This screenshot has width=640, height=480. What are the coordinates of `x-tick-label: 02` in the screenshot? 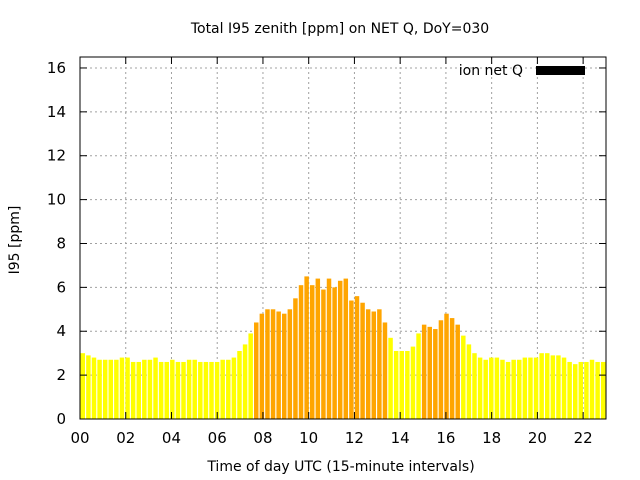 It's located at (125, 438).